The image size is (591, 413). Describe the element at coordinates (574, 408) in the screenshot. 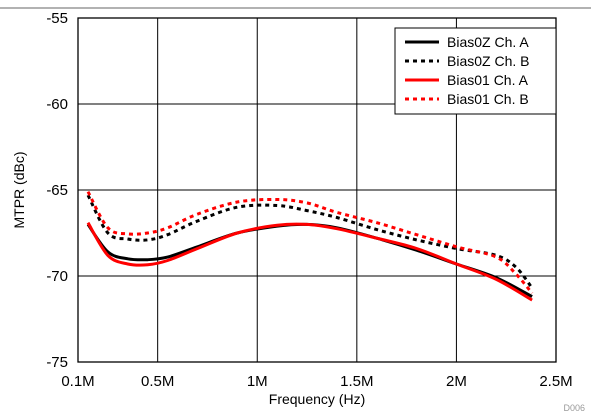

I see `figure-id: D006` at that location.